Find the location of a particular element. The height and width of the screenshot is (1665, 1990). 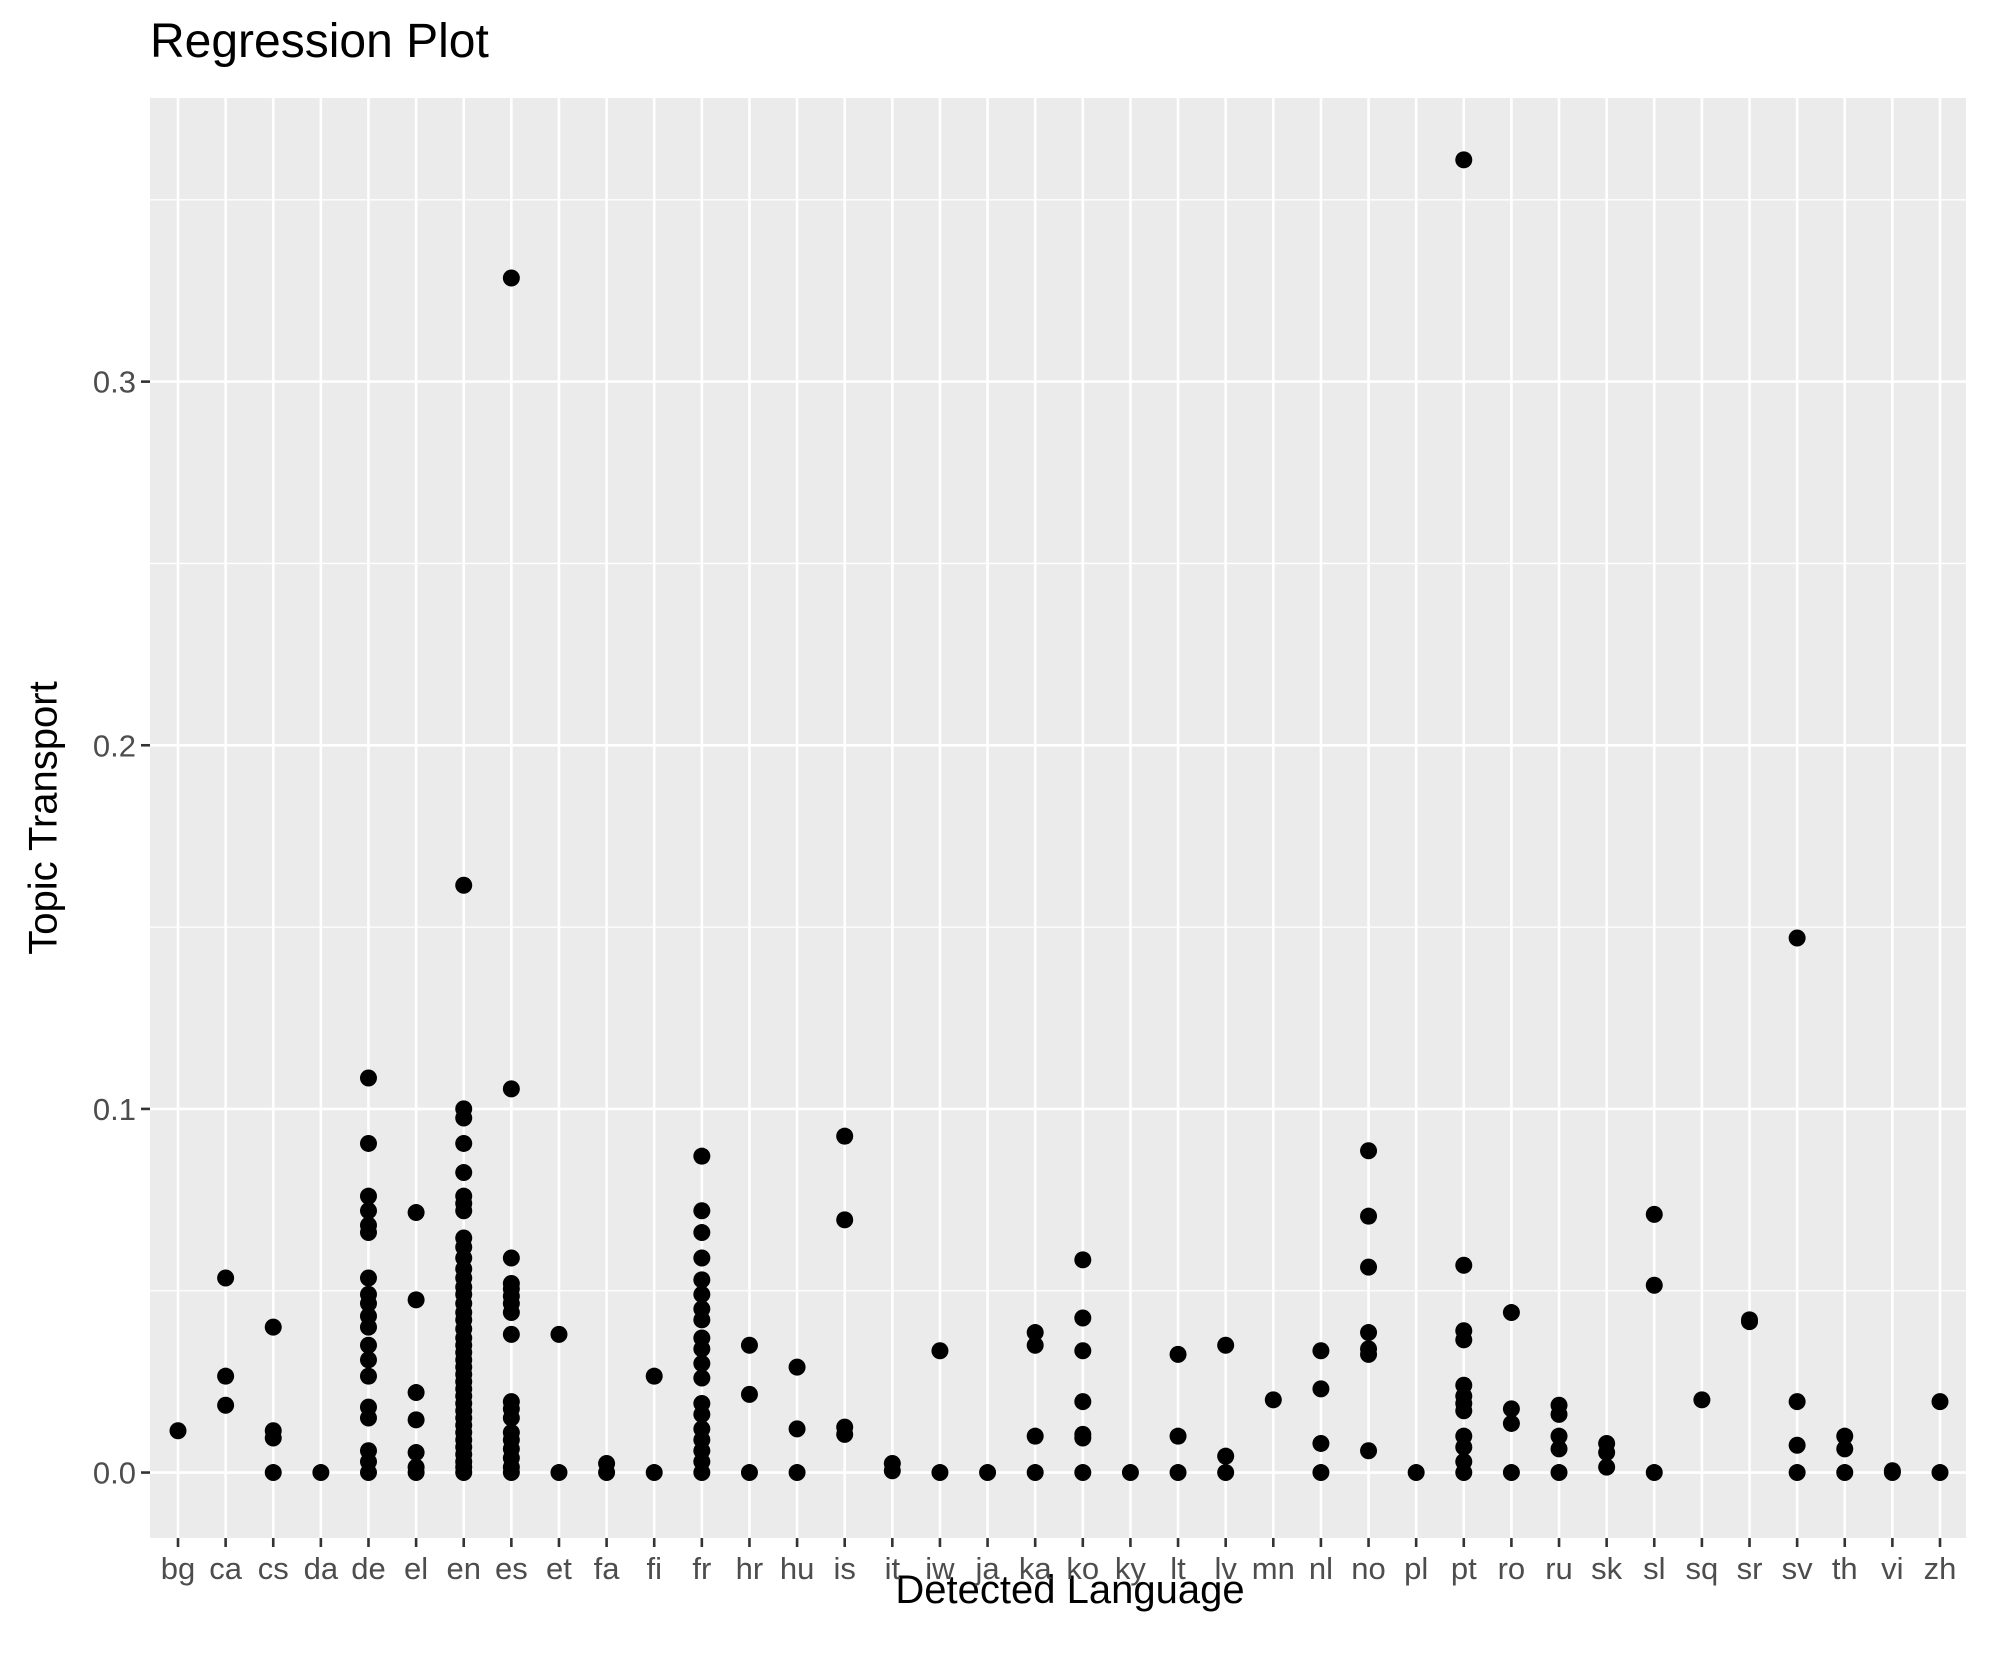

x-tick-label: nl is located at coordinates (1321, 1568).